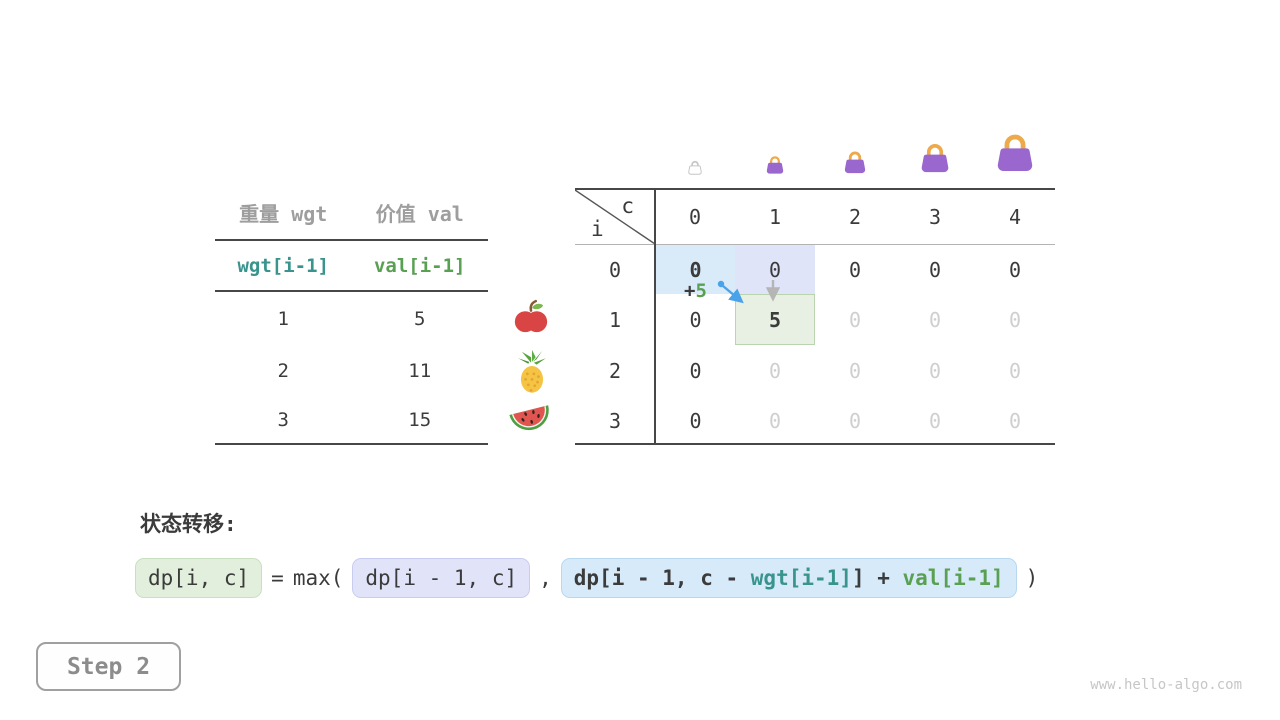 The width and height of the screenshot is (1280, 720). I want to click on apple-icon, so click(531, 316).